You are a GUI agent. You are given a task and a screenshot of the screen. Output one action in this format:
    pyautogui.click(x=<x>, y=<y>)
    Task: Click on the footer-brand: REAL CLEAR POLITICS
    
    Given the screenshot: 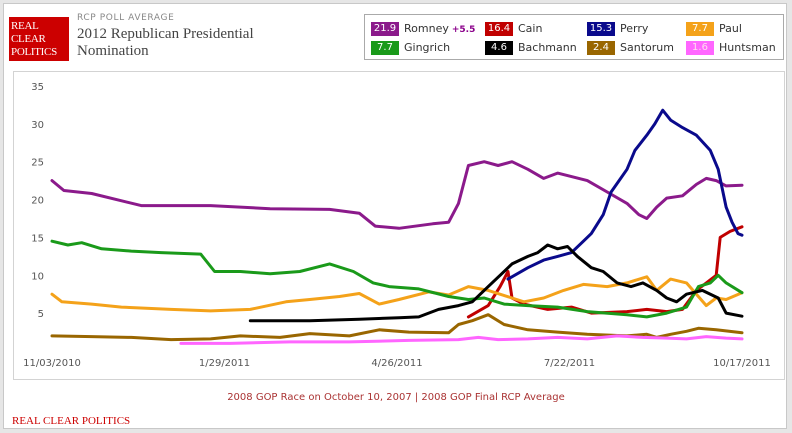 What is the action you would take?
    pyautogui.click(x=71, y=421)
    